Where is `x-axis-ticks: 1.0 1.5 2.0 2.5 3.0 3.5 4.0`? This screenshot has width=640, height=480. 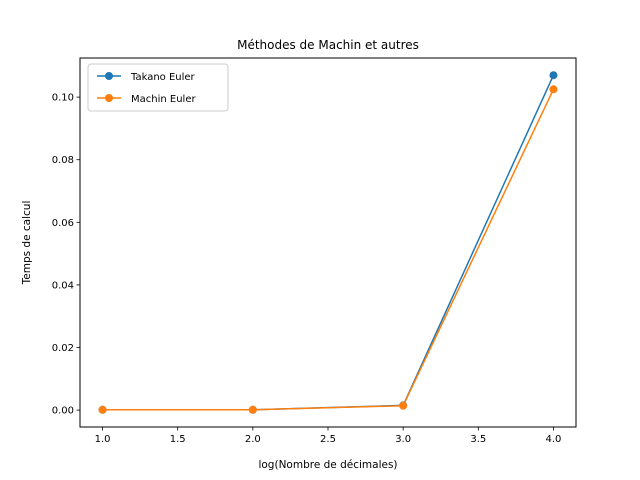
x-axis-ticks: 1.0 1.5 2.0 2.5 3.0 3.5 4.0 is located at coordinates (328, 436).